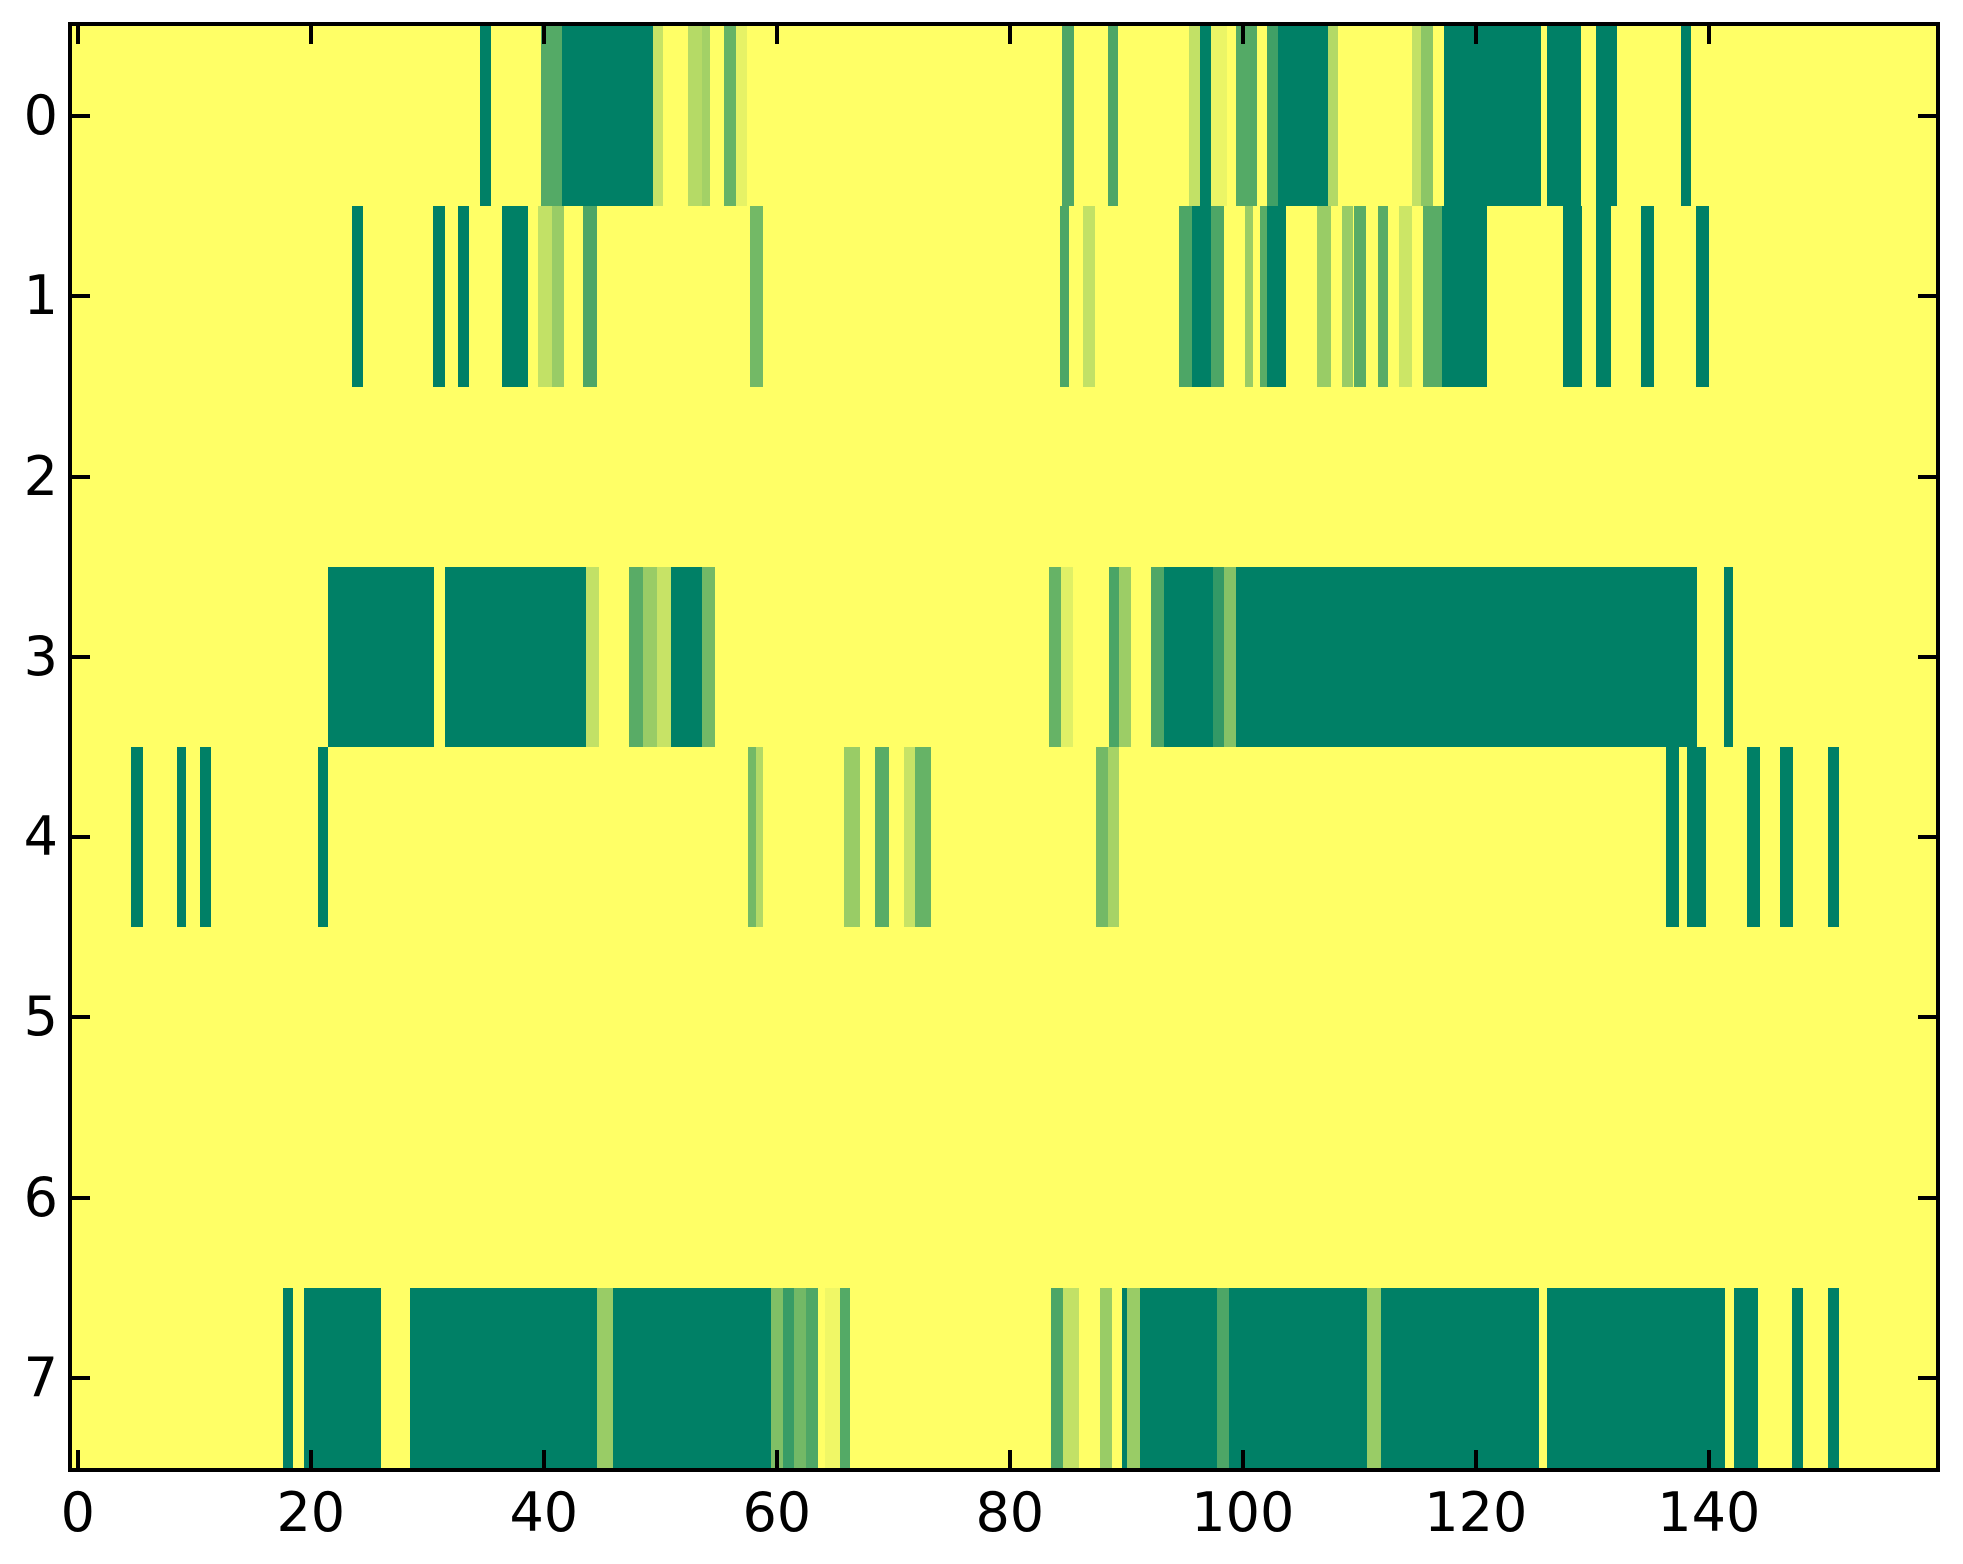  I want to click on y-tick-label: 6, so click(40, 1197).